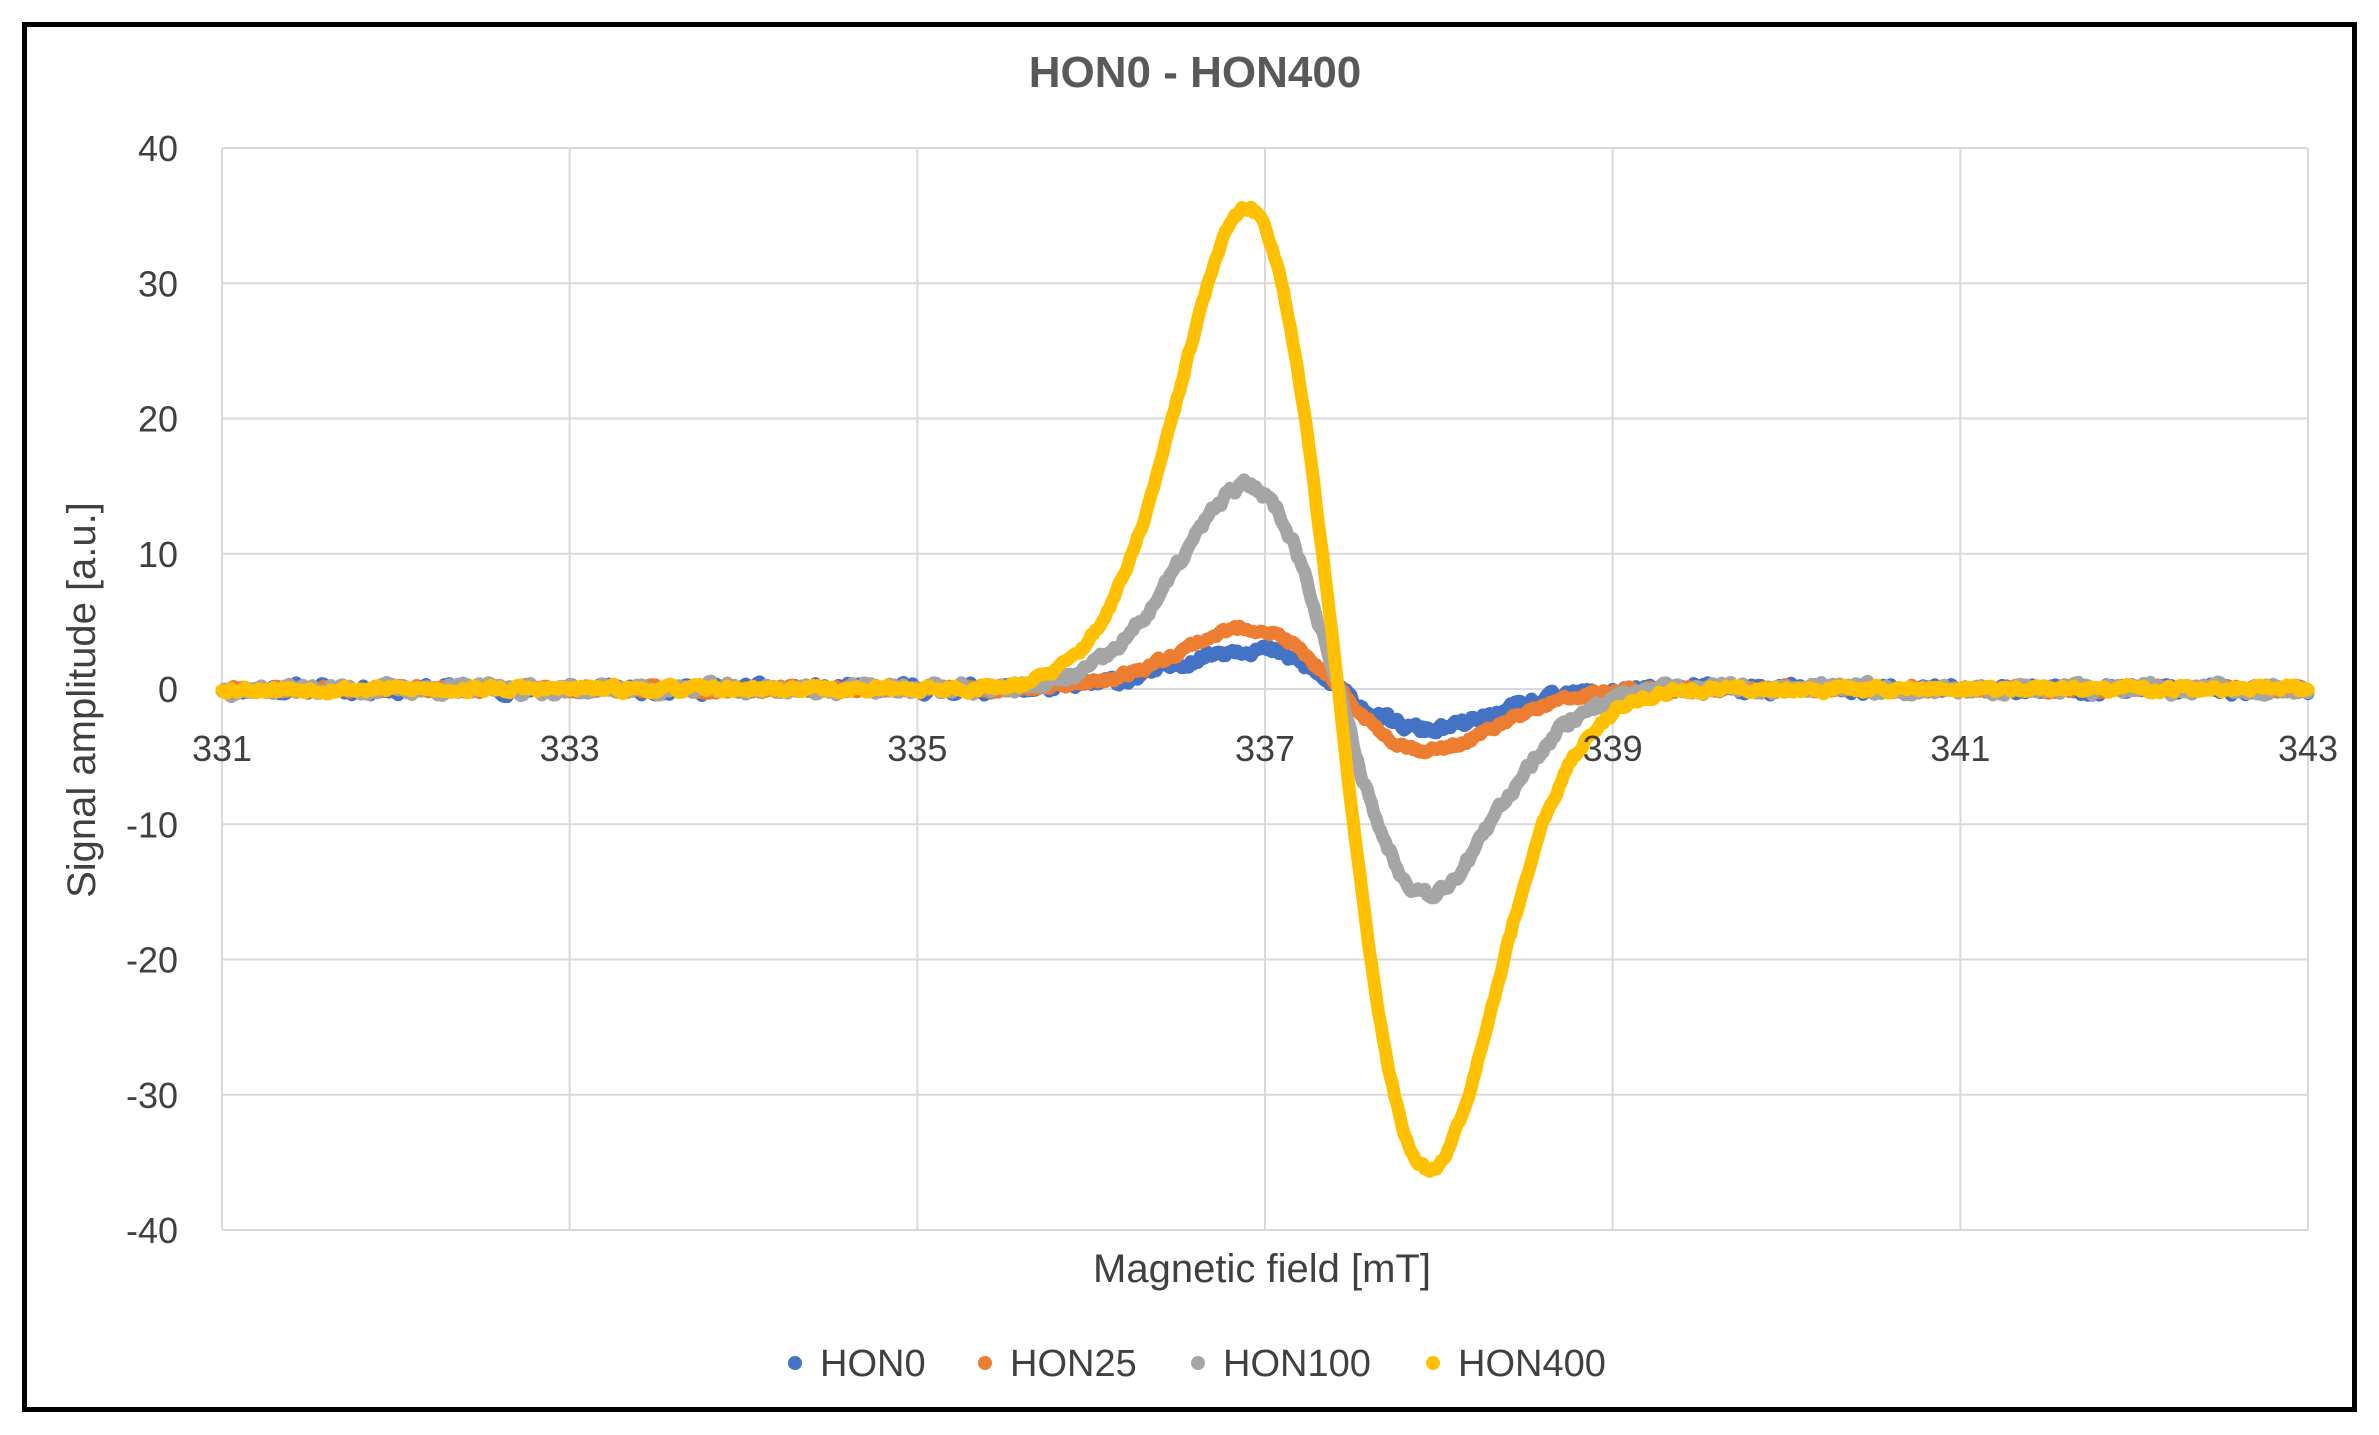 The width and height of the screenshot is (2379, 1435). What do you see at coordinates (1195, 72) in the screenshot?
I see `chart-title: HON0 - HON400` at bounding box center [1195, 72].